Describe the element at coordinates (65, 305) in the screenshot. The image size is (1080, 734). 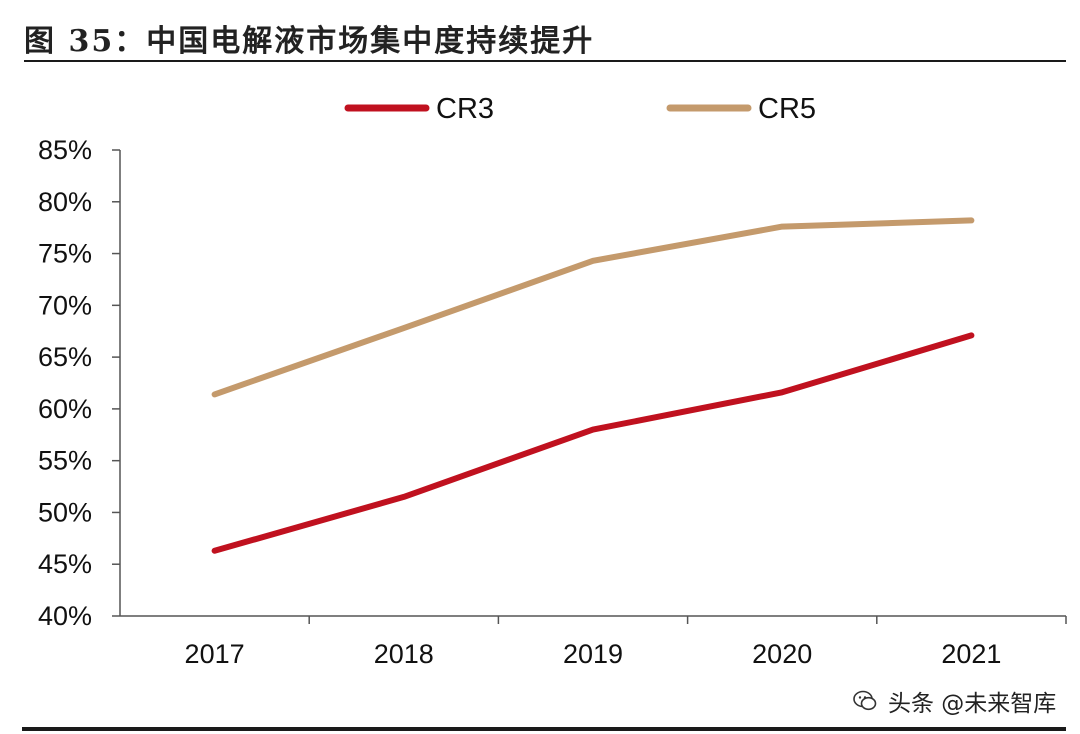
I see `y-tick-label: 70%` at that location.